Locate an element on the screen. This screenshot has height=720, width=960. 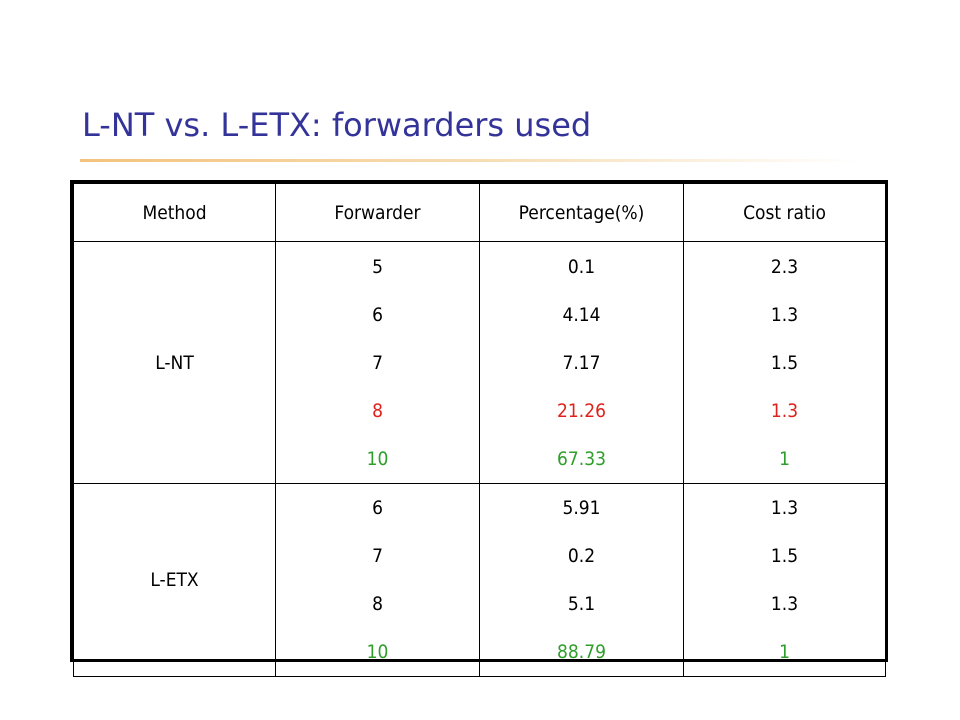
method-cell: L-ETX is located at coordinates (174, 580).